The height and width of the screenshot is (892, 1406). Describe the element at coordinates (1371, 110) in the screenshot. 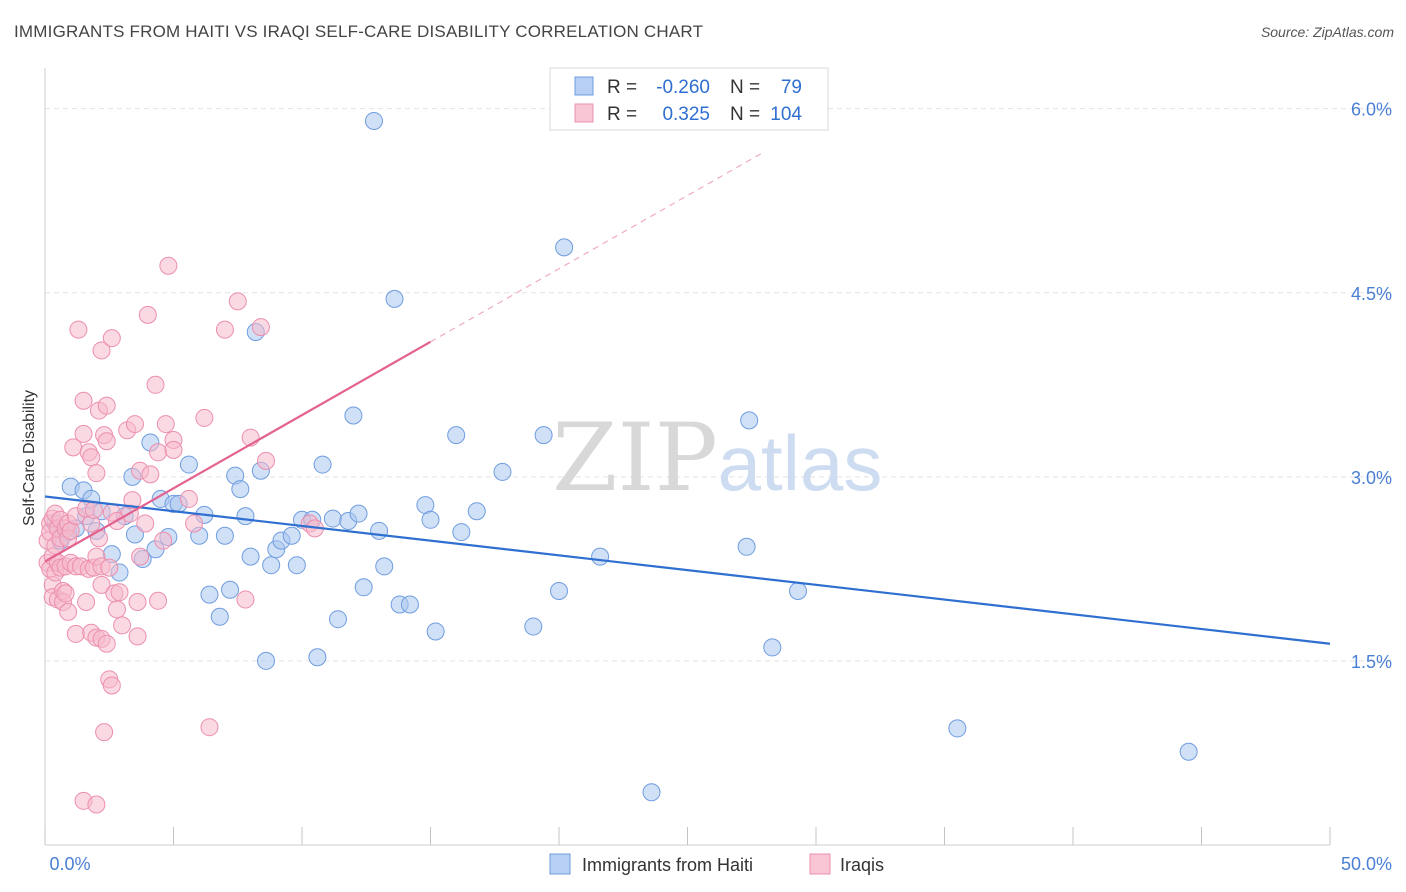

I see `y-tick-label: 6.0%` at that location.